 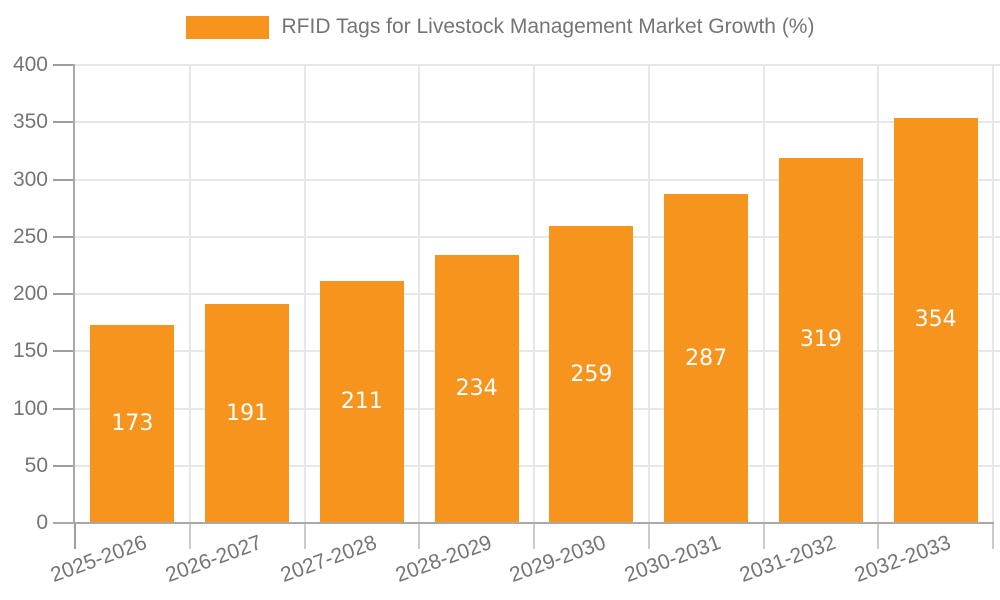 I want to click on legend-swatch, so click(x=227, y=27).